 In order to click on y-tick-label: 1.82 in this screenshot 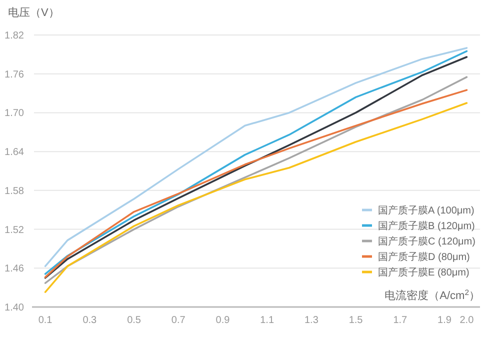, I will do `click(14, 36)`.